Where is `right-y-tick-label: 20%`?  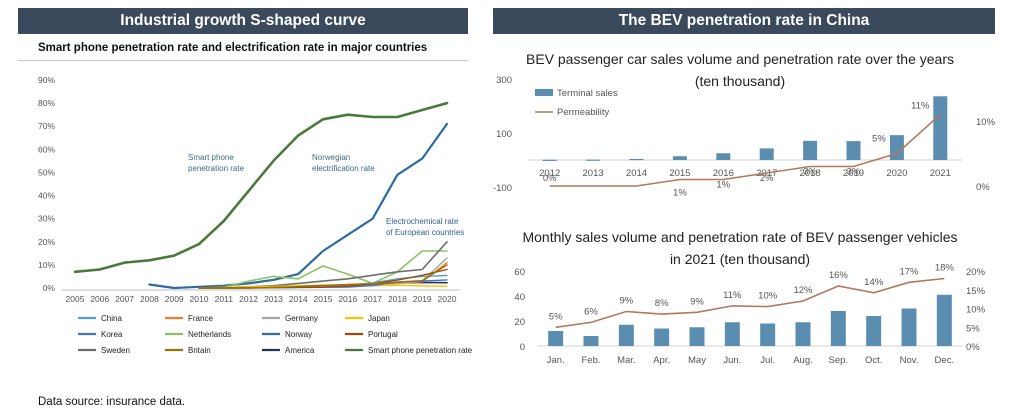 right-y-tick-label: 20% is located at coordinates (976, 272).